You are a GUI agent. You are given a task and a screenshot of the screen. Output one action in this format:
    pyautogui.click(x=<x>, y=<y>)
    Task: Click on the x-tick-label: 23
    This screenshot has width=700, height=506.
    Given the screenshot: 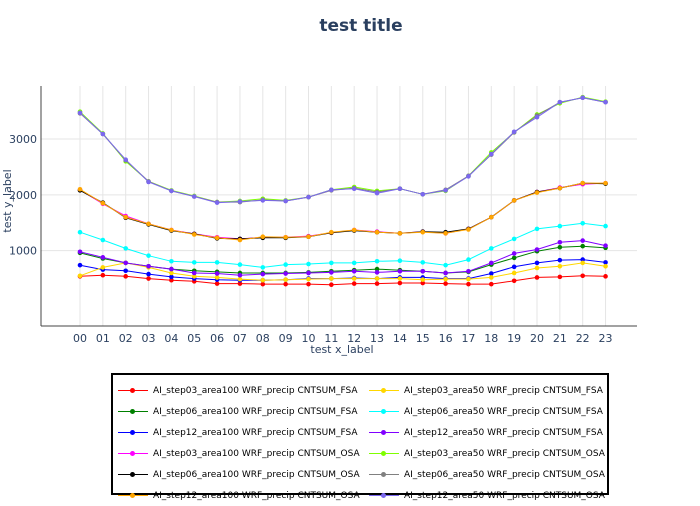 What is the action you would take?
    pyautogui.click(x=606, y=338)
    